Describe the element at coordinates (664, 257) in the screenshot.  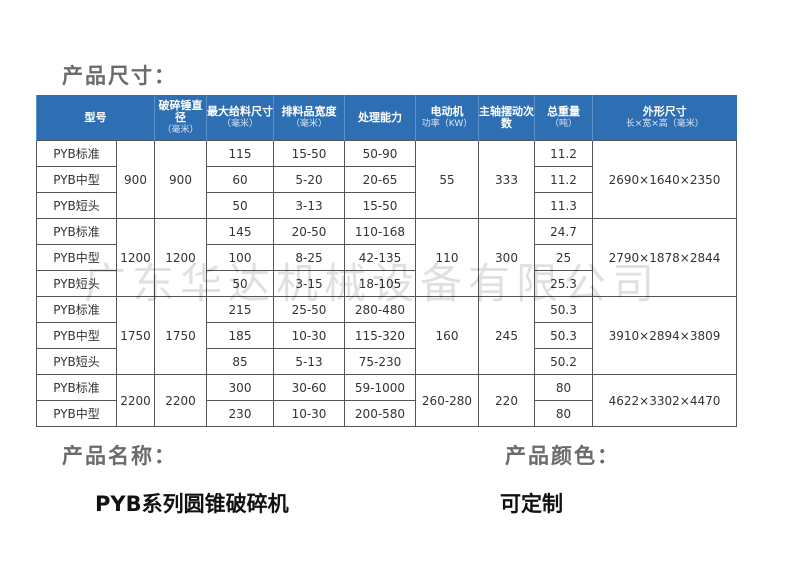
I see `dimensions-cell: 2790×1878×2844` at that location.